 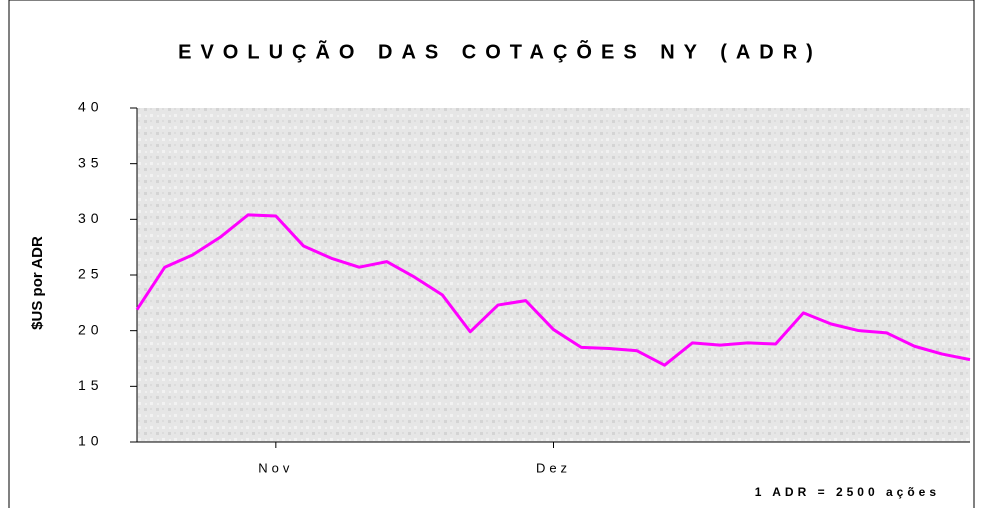 What do you see at coordinates (91, 274) in the screenshot?
I see `y-tick-label: 25` at bounding box center [91, 274].